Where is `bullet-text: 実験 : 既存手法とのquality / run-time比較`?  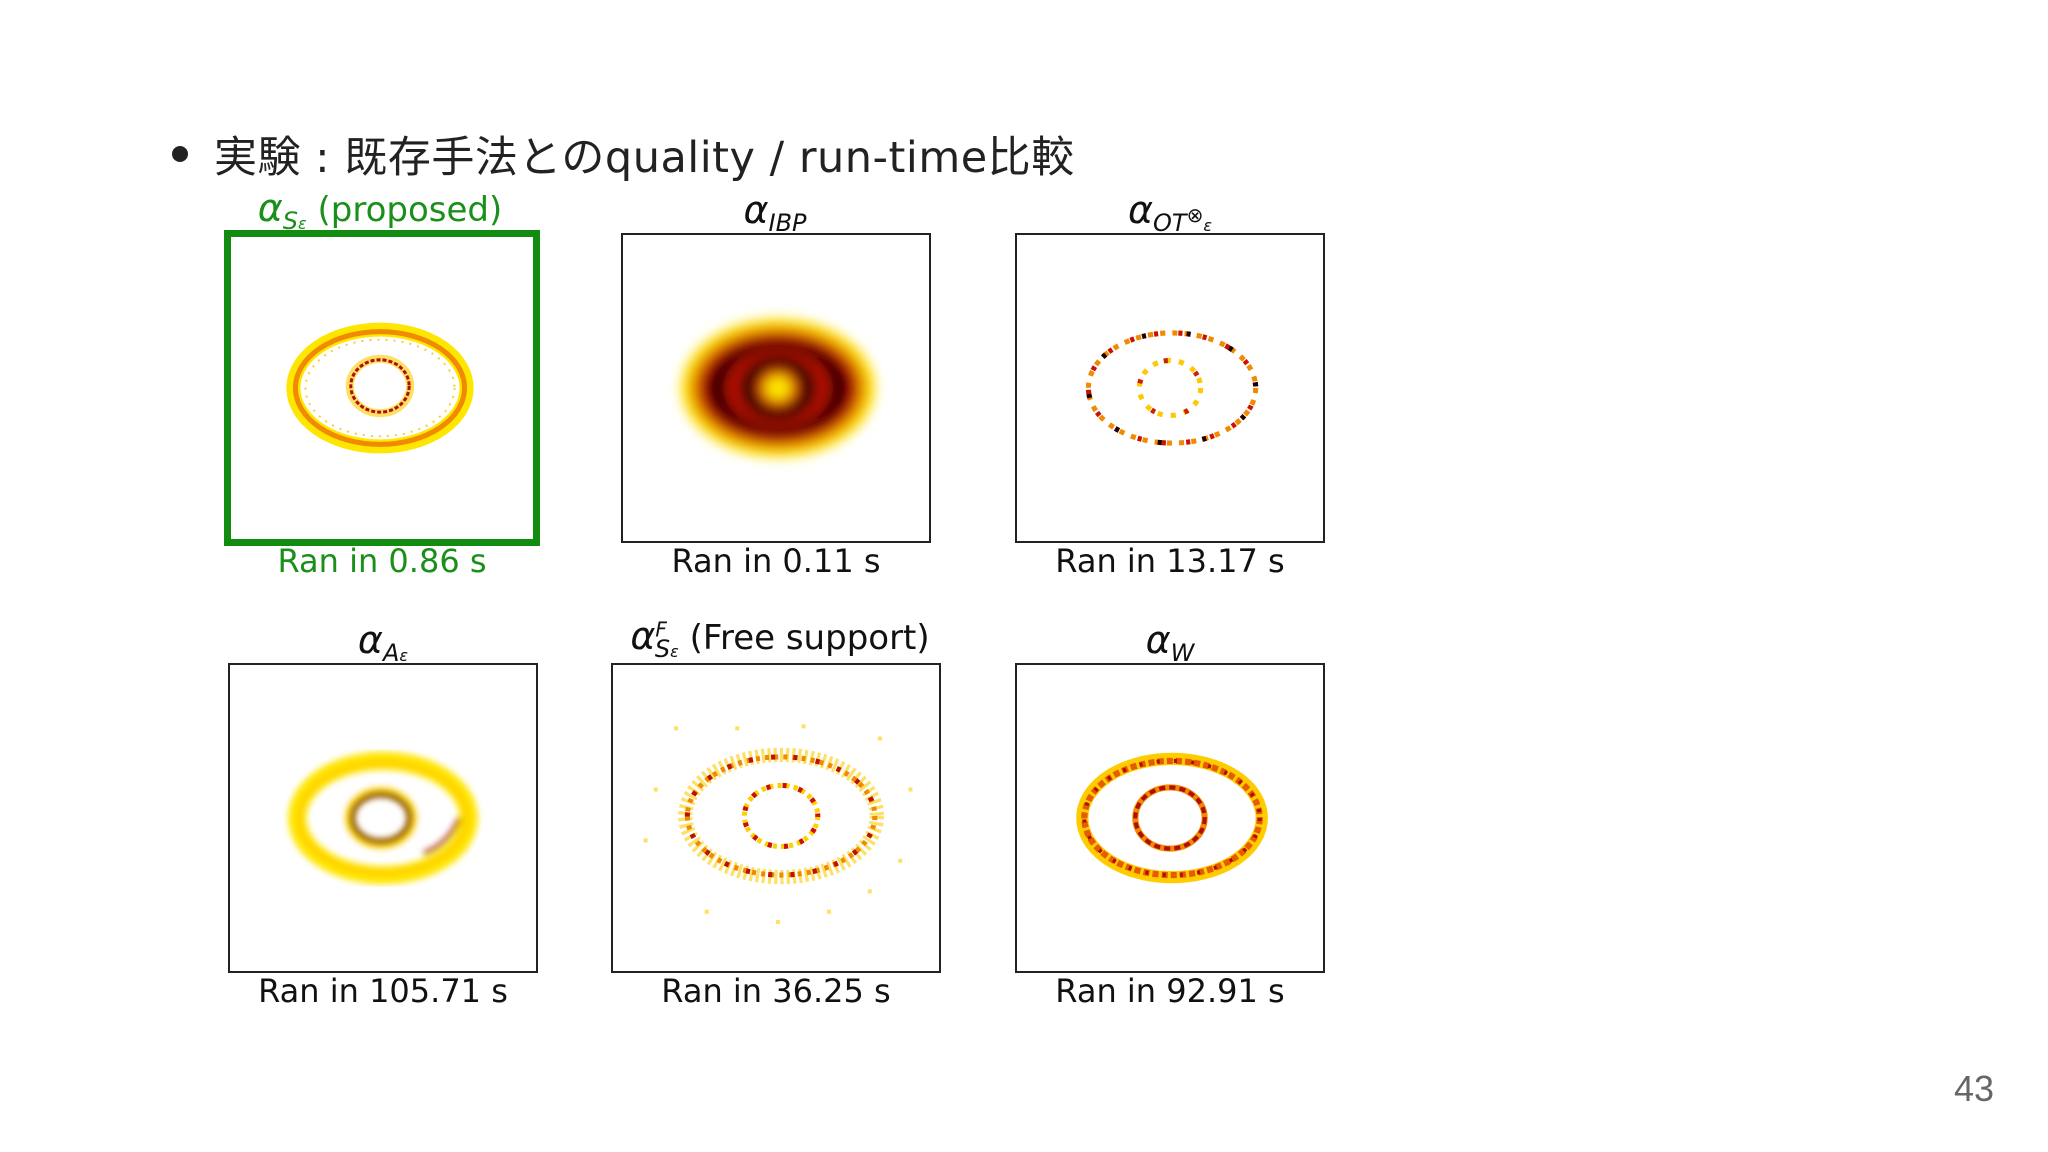 bullet-text: 実験 : 既存手法とのquality / run-time比較 is located at coordinates (644, 158).